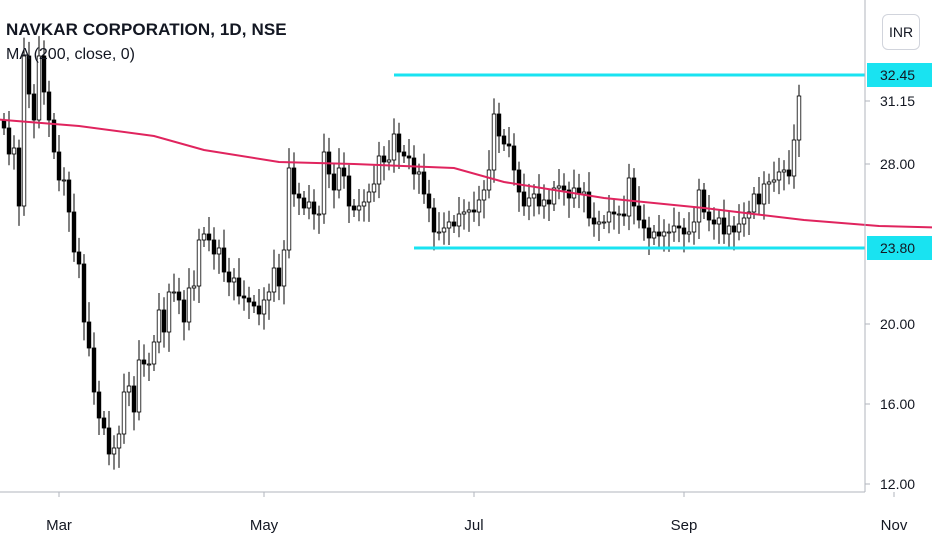 This screenshot has height=550, width=932. I want to click on price-level-badge, so click(899, 75).